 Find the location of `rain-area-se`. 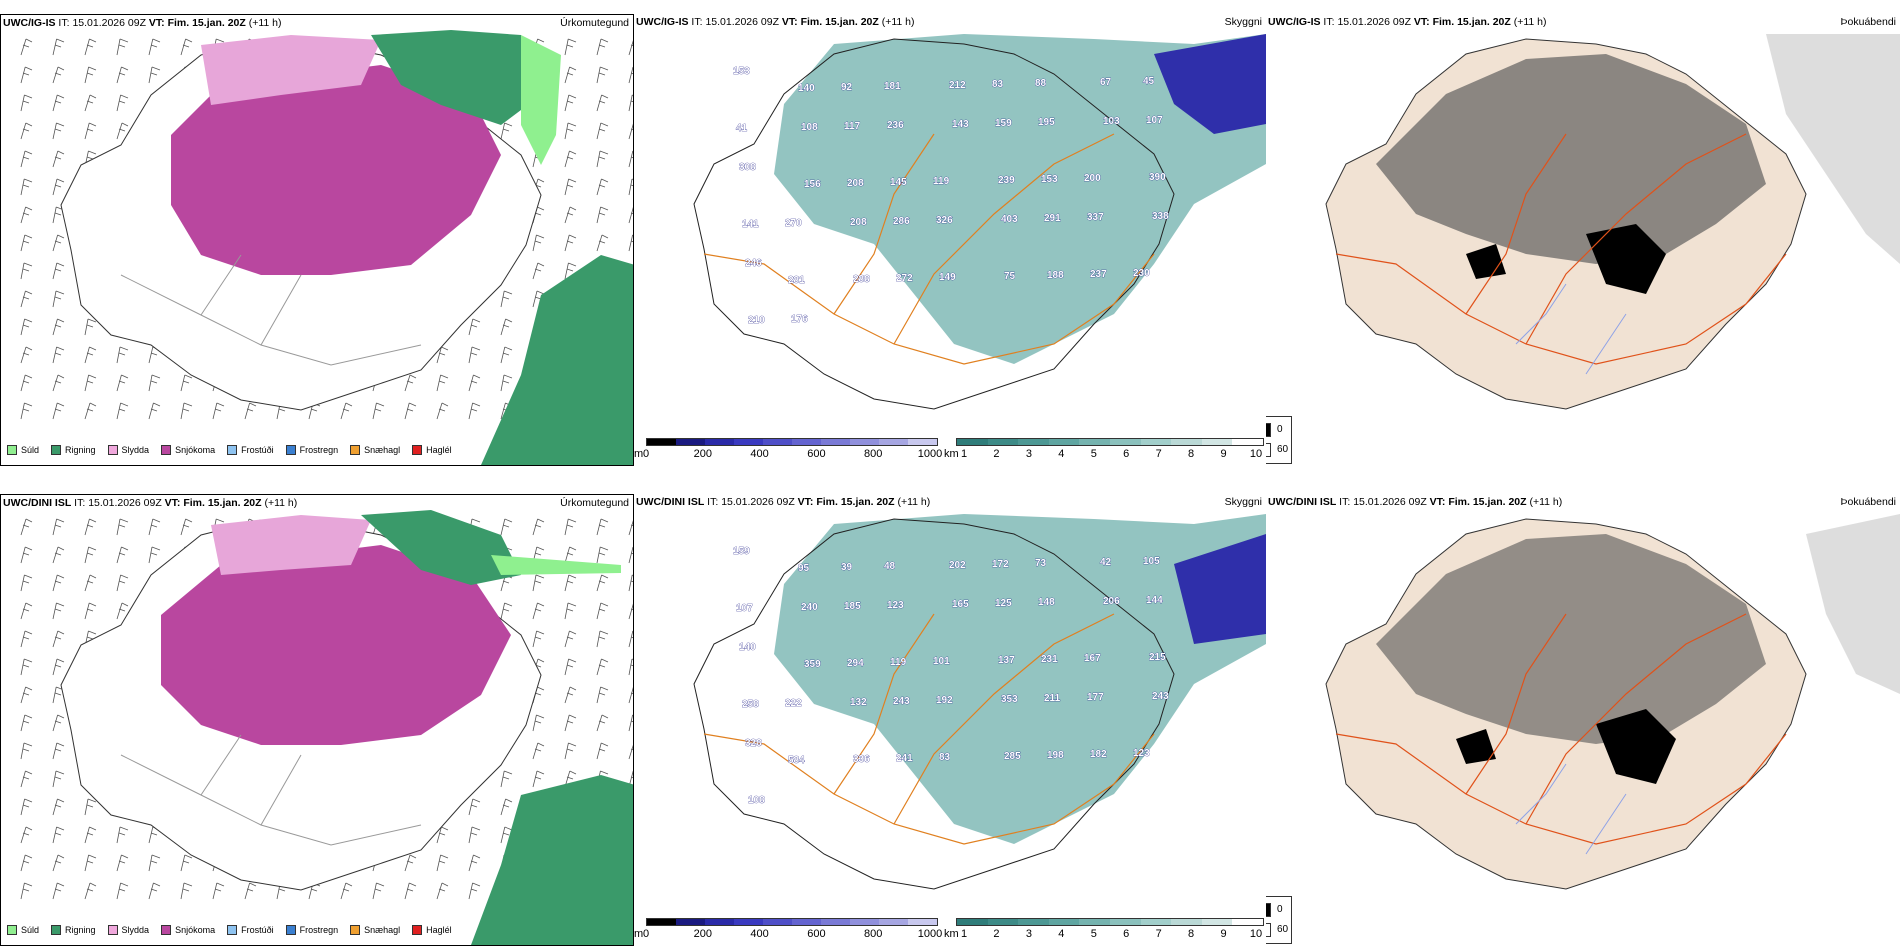

rain-area-se is located at coordinates (552, 860).